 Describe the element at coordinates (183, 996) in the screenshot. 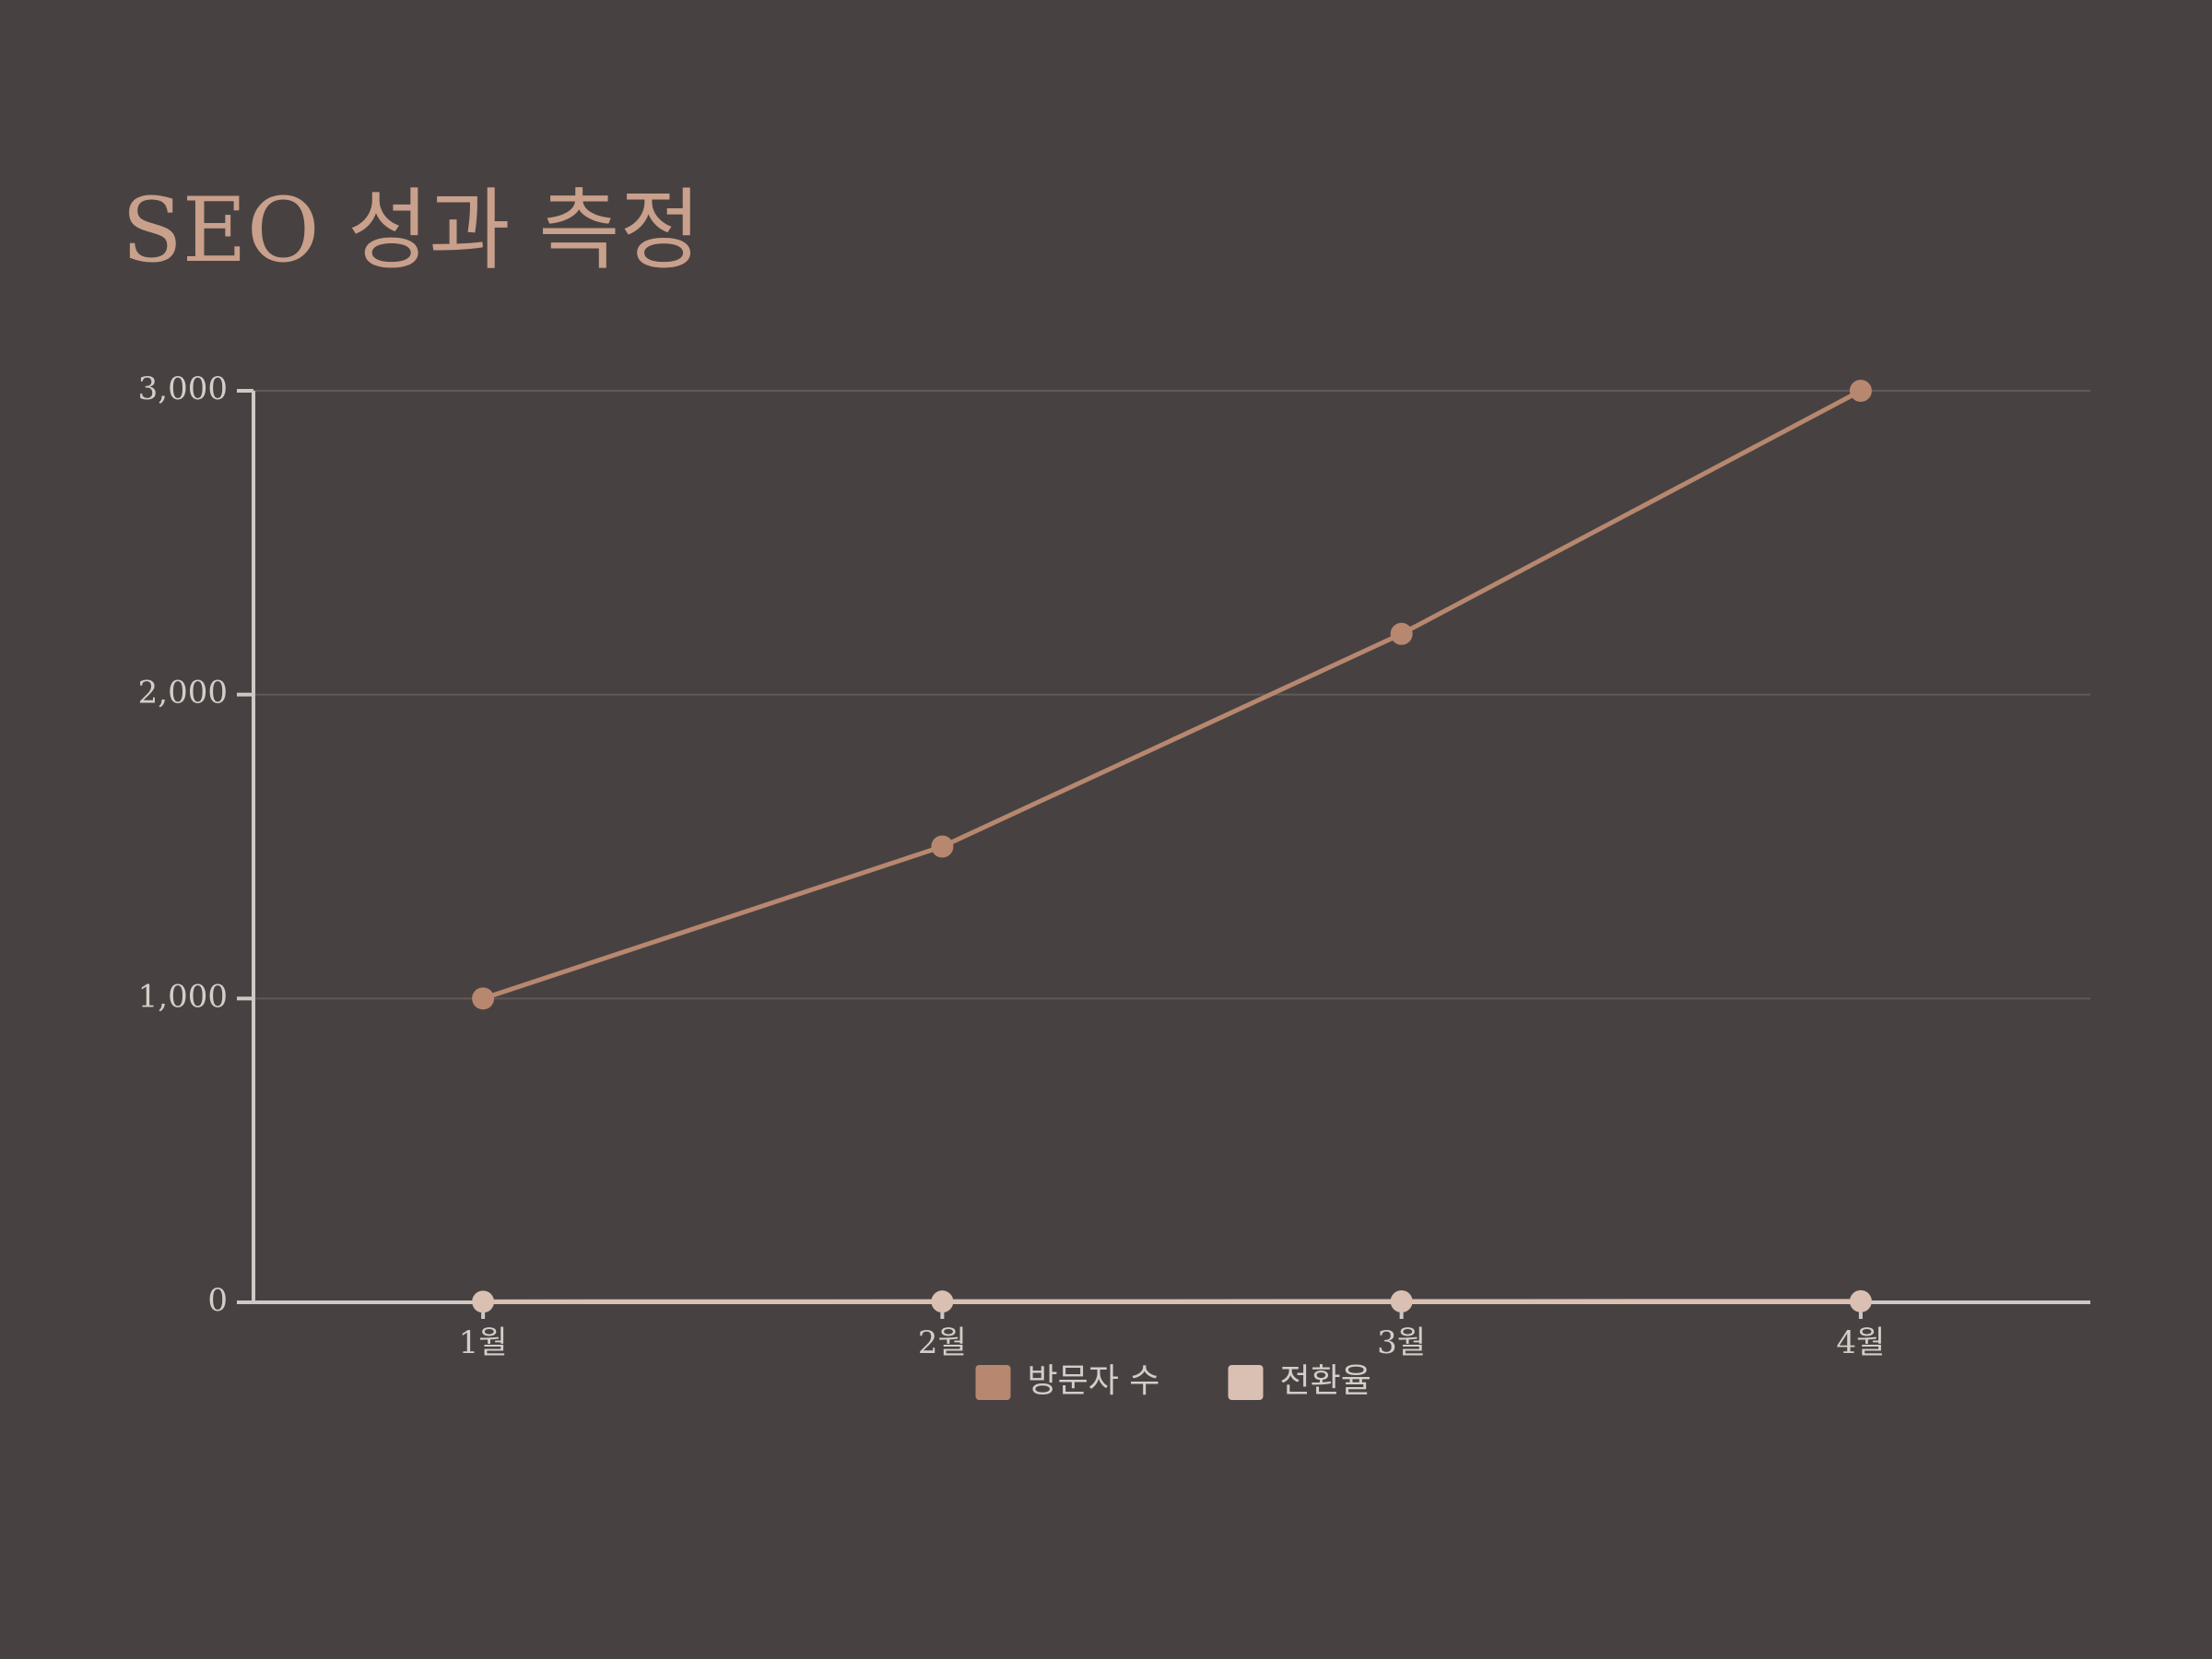

I see `y-tick-label: 1,000` at that location.